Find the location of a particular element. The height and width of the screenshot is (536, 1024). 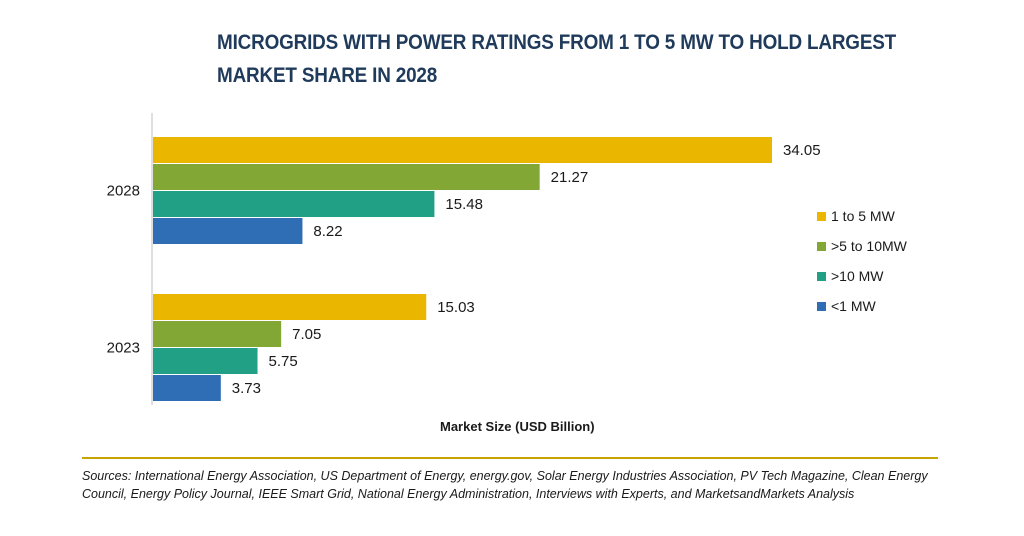

legend-label: 1 to 5 MW is located at coordinates (863, 216).